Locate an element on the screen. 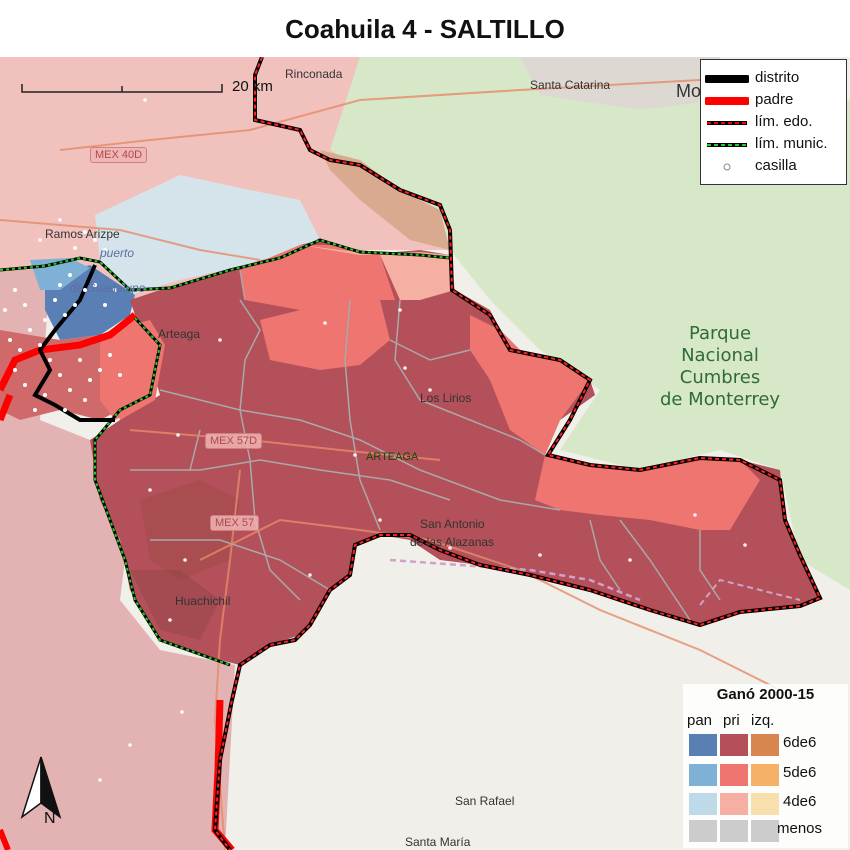 This screenshot has width=850, height=850. legend-swatch-casilla is located at coordinates (727, 167).